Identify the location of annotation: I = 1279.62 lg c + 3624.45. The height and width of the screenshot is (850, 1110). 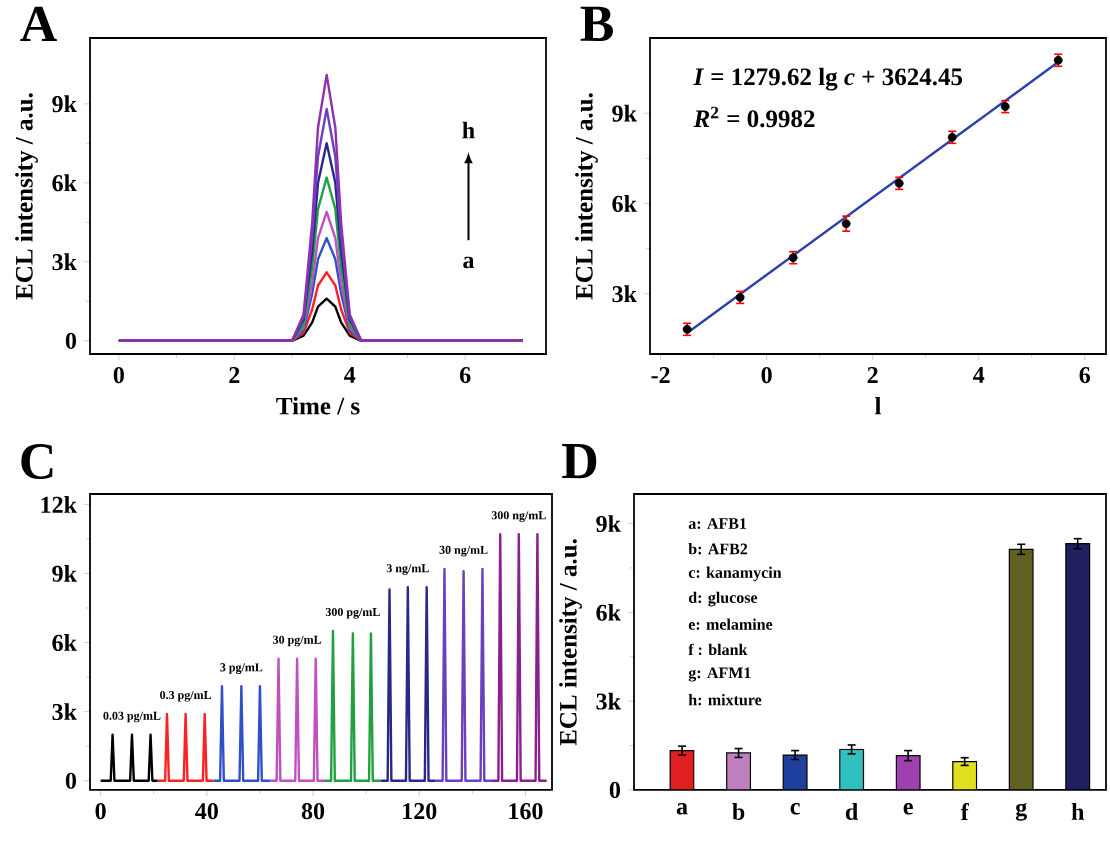
(828, 79).